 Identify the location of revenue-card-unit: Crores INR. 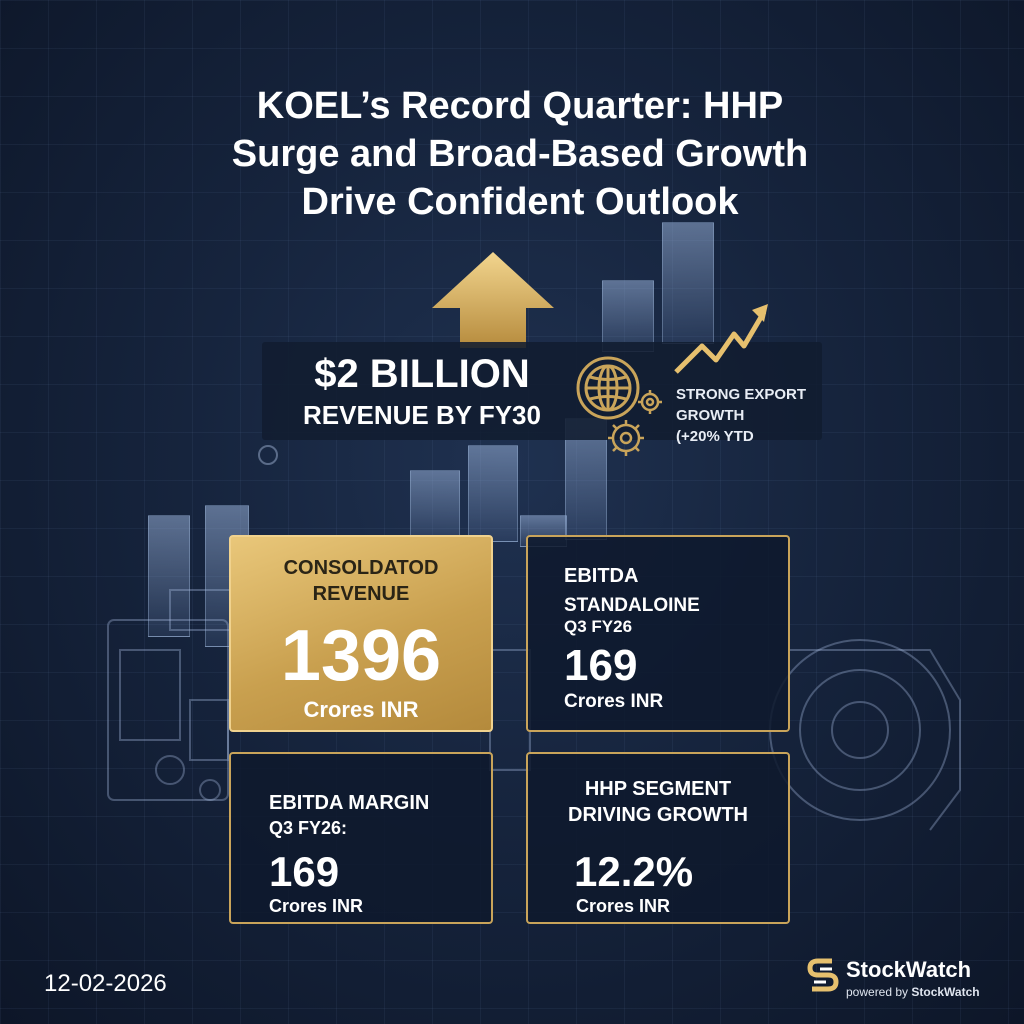
(361, 709).